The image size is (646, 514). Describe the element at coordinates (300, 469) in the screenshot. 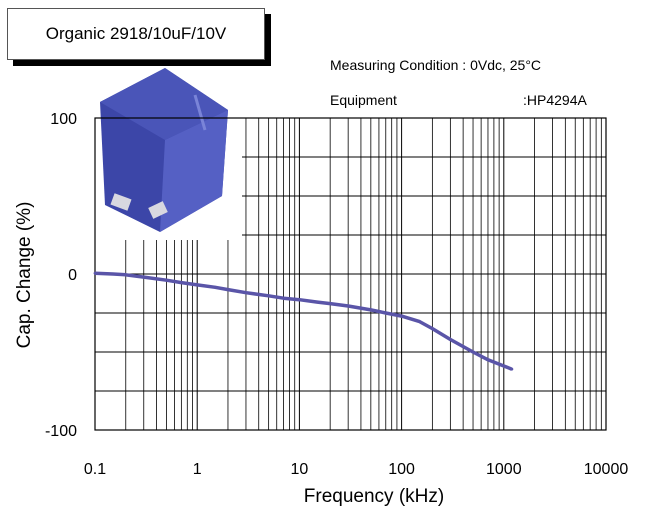

I see `x-tick-label: 10` at that location.